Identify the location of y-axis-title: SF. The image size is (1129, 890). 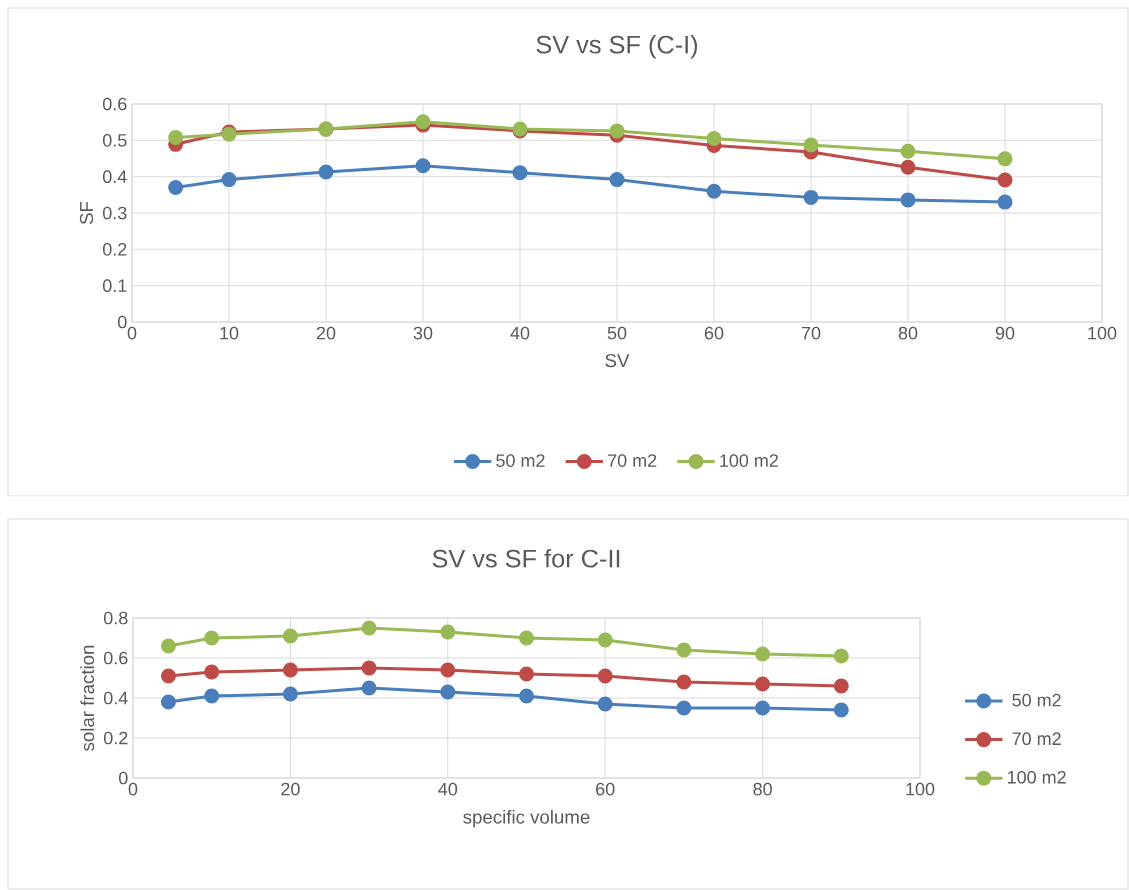
(86, 213).